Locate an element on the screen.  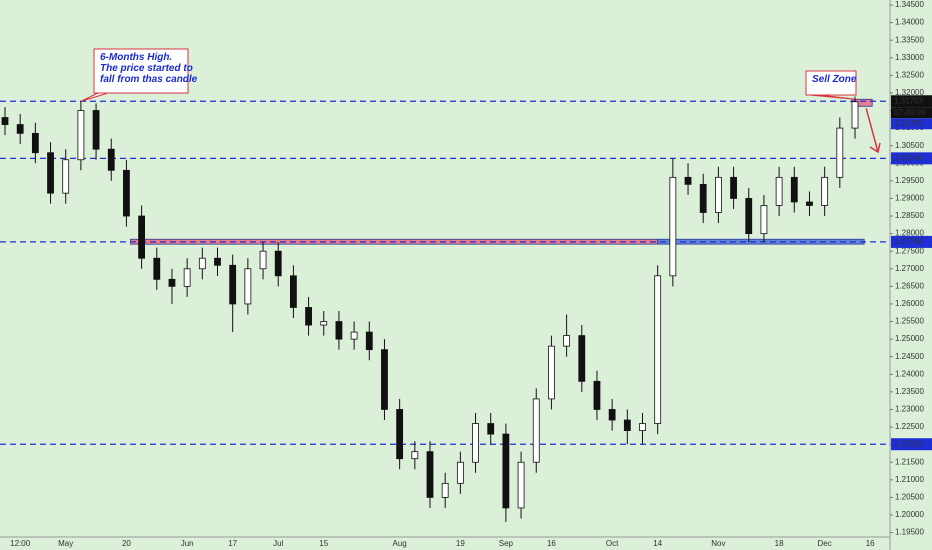
x-tick-label: Oct is located at coordinates (612, 543).